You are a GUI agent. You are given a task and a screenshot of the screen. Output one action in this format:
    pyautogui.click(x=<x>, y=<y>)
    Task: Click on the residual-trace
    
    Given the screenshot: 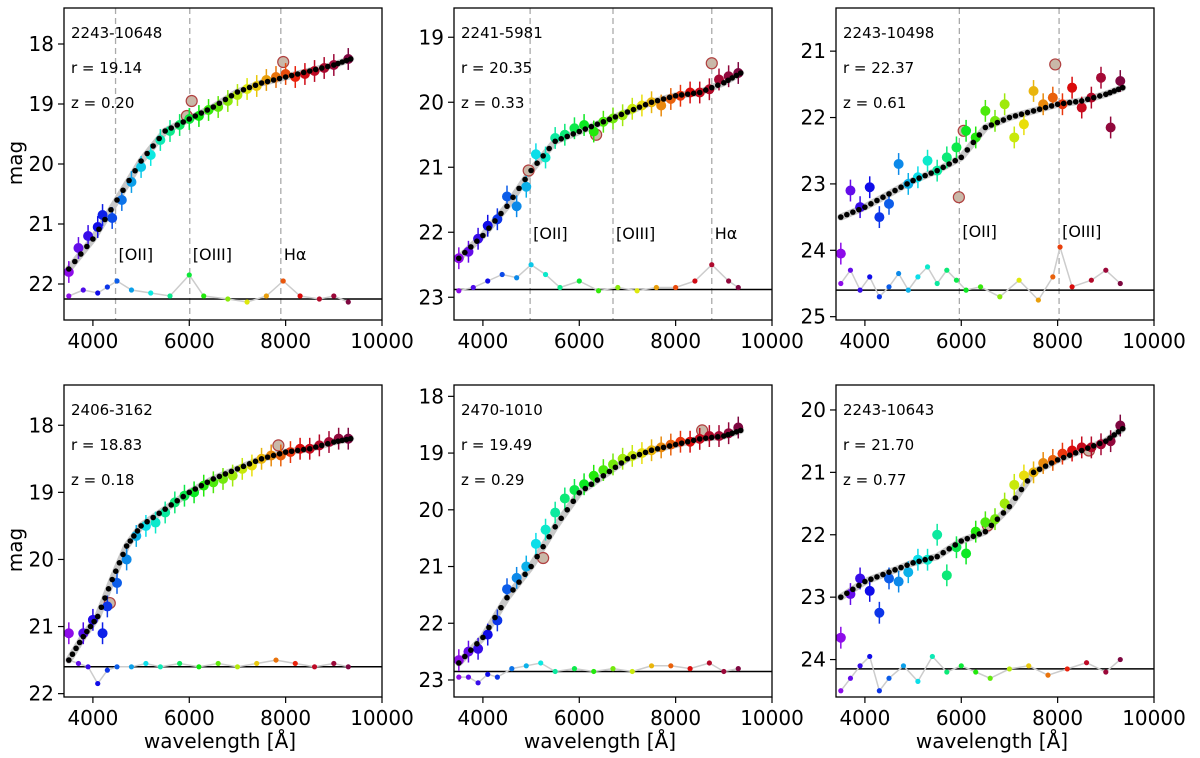 What is the action you would take?
    pyautogui.click(x=598, y=277)
    